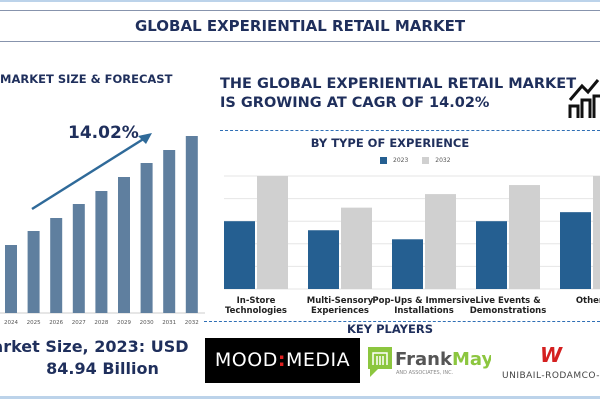 This screenshot has height=400, width=600. Describe the element at coordinates (145, 138) in the screenshot. I see `trend-arrow-head` at that location.